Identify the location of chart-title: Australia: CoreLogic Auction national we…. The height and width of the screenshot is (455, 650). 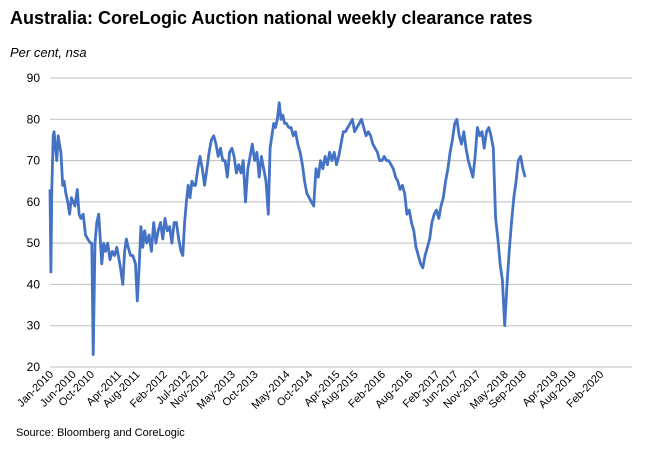
(271, 18).